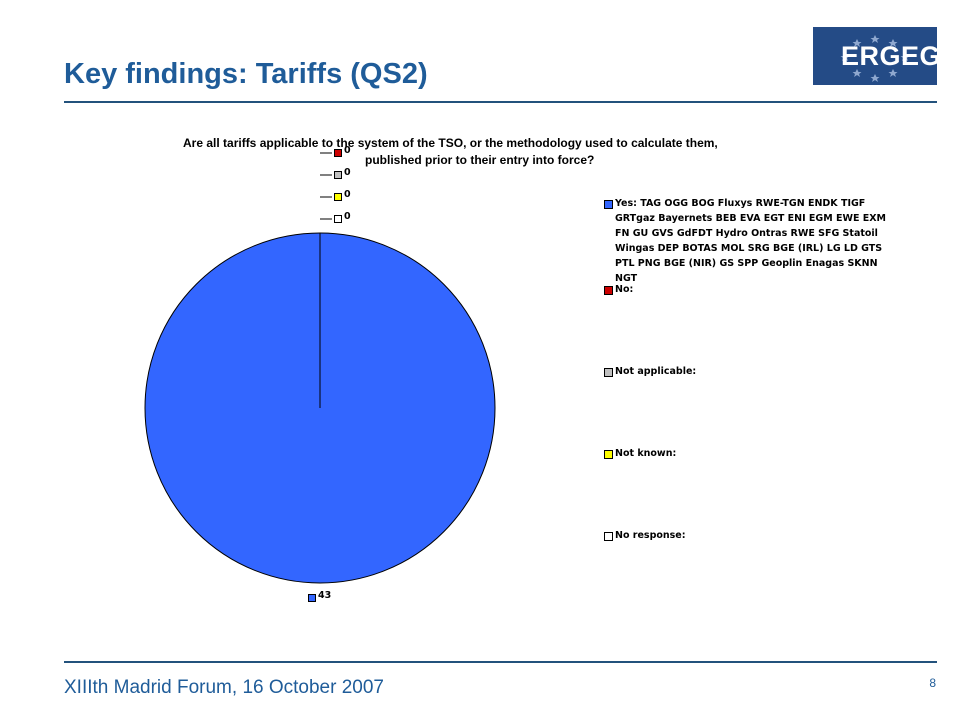 The image size is (960, 720). I want to click on footer-divider, so click(500, 662).